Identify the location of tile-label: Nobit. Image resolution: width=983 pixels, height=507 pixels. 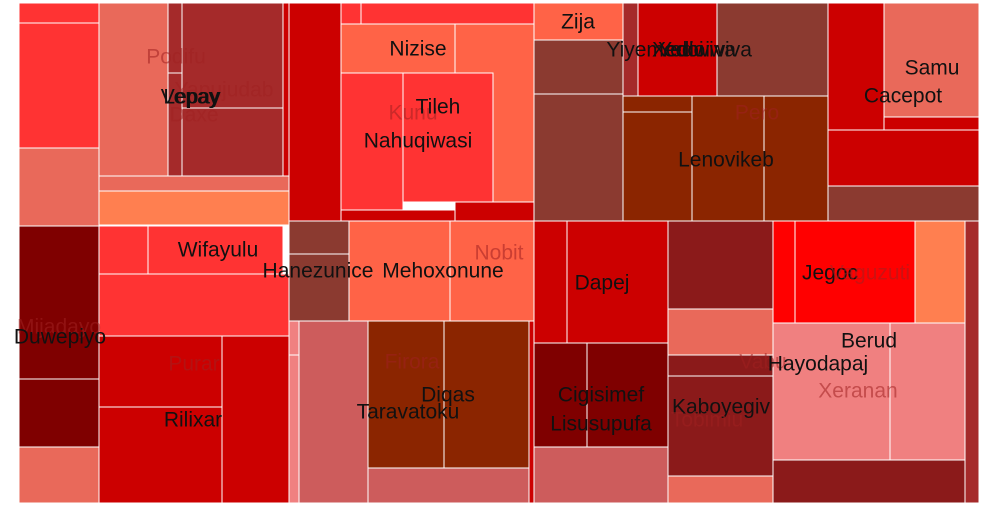
(498, 253).